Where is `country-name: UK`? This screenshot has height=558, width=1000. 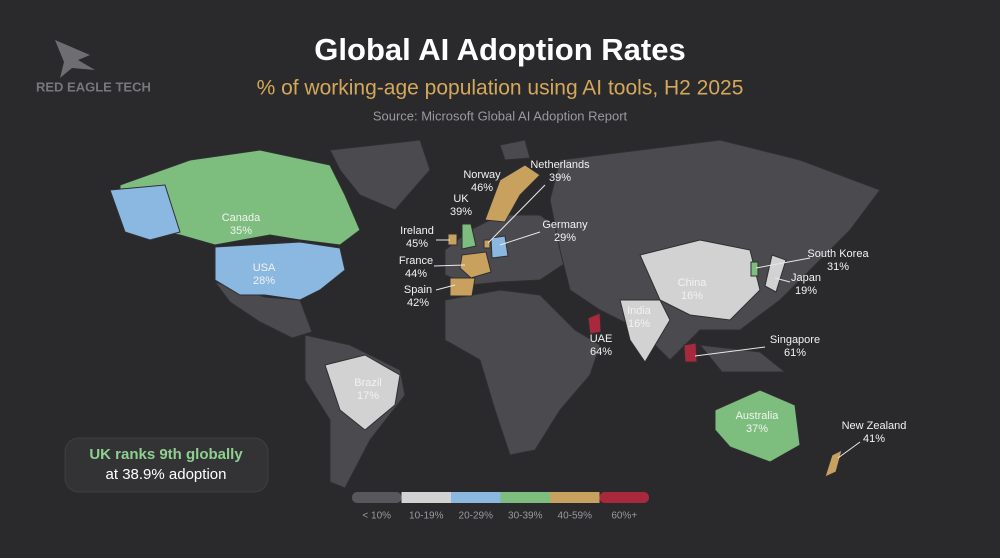
country-name: UK is located at coordinates (461, 199).